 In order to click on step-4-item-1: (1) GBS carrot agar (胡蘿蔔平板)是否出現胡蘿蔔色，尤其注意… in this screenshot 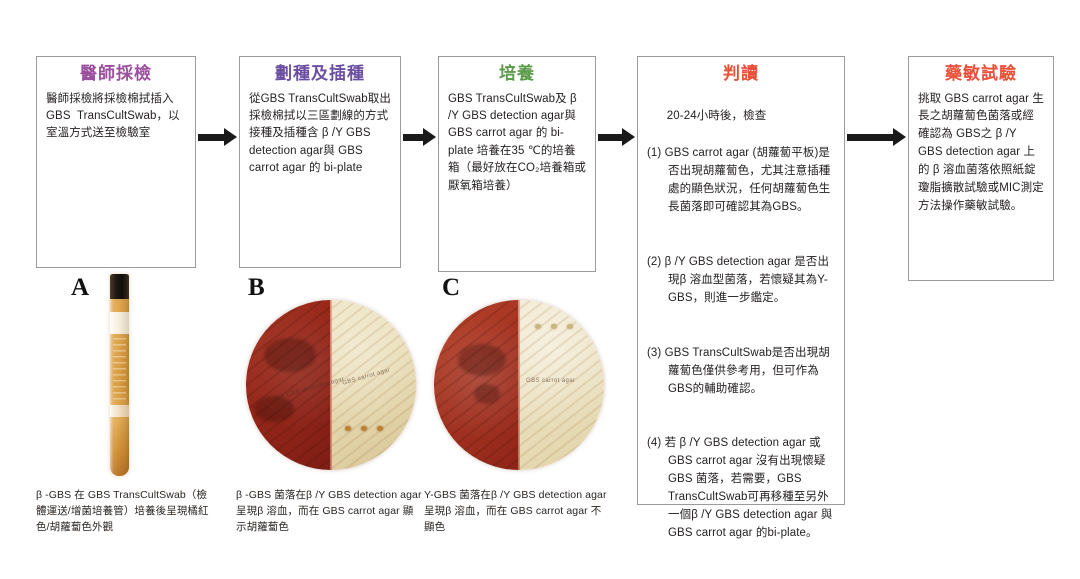, I will do `click(739, 180)`.